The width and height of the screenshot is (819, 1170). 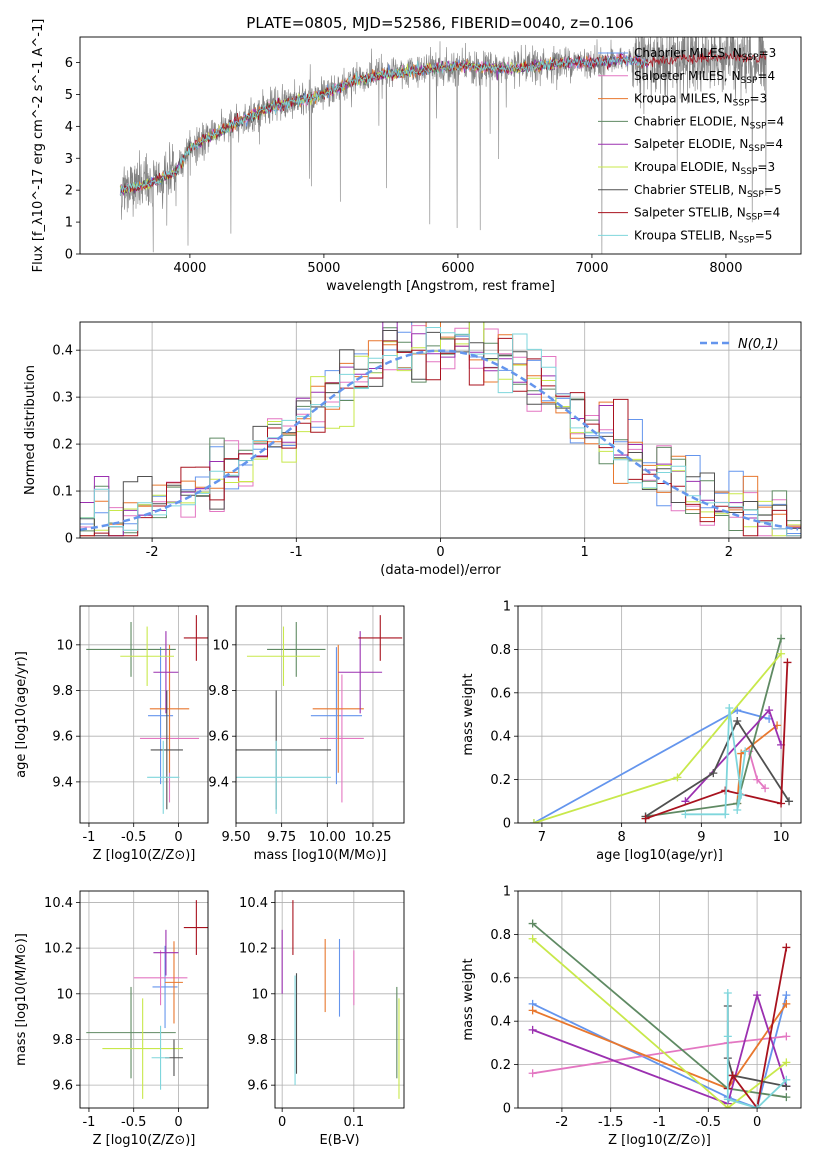 I want to click on x-tick-label: 10, so click(x=781, y=837).